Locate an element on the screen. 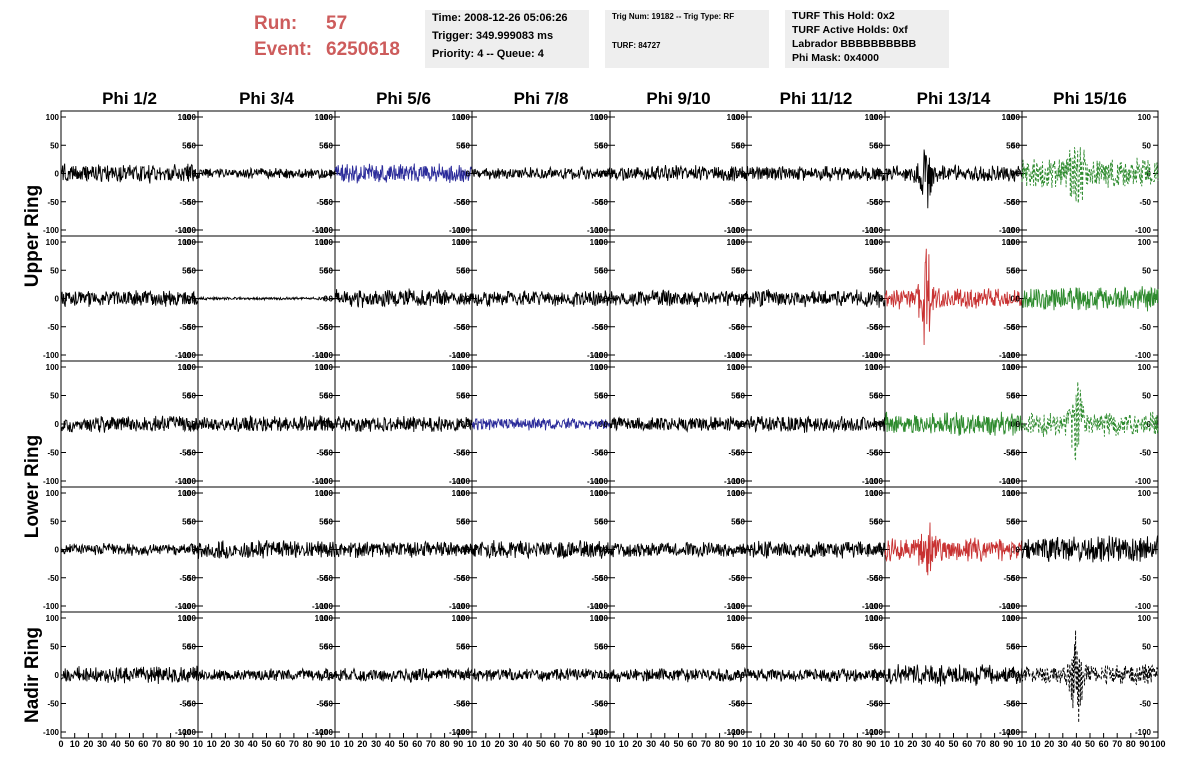  ring-label: Nadir Ring is located at coordinates (32, 675).